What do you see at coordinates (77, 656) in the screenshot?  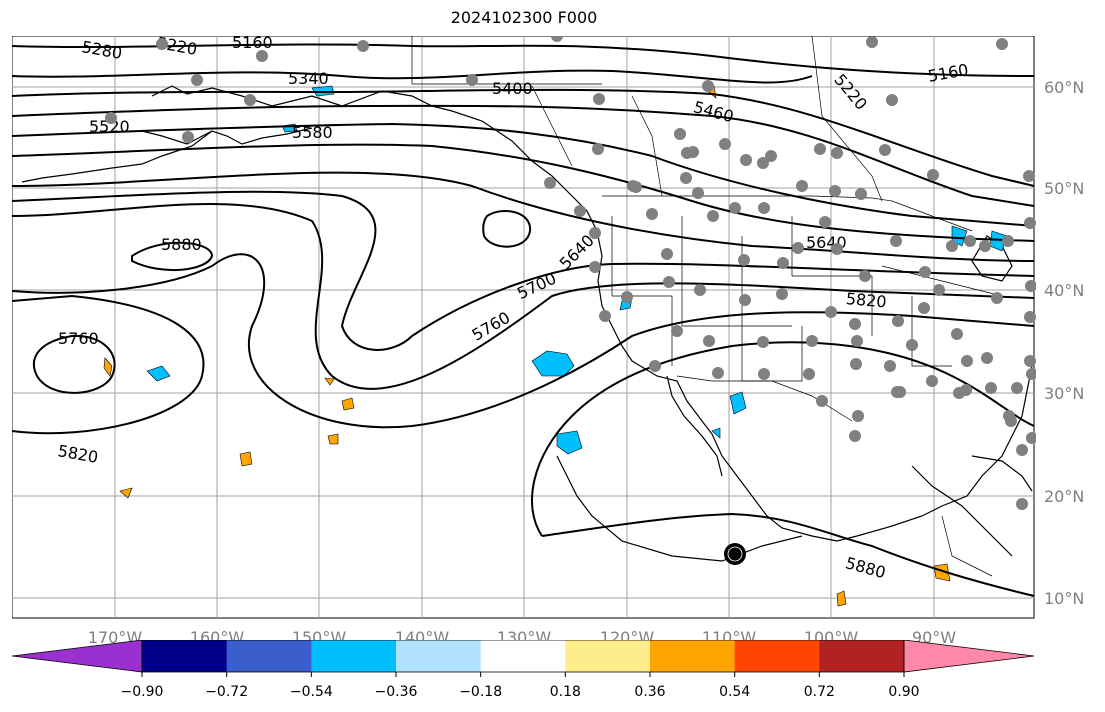 I see `colorbar-extend-min` at bounding box center [77, 656].